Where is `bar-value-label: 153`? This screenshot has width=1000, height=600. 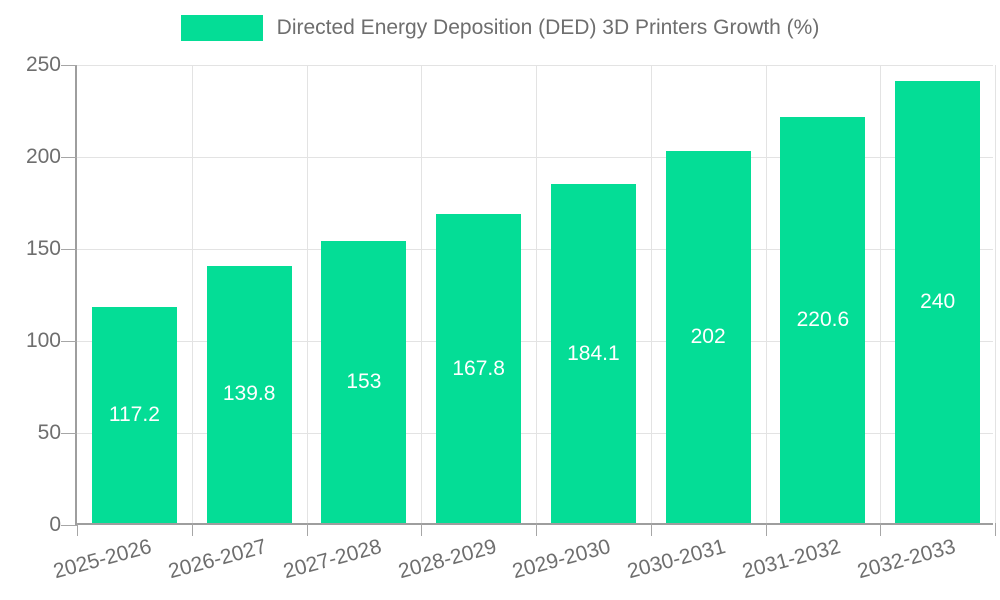 bar-value-label: 153 is located at coordinates (364, 382).